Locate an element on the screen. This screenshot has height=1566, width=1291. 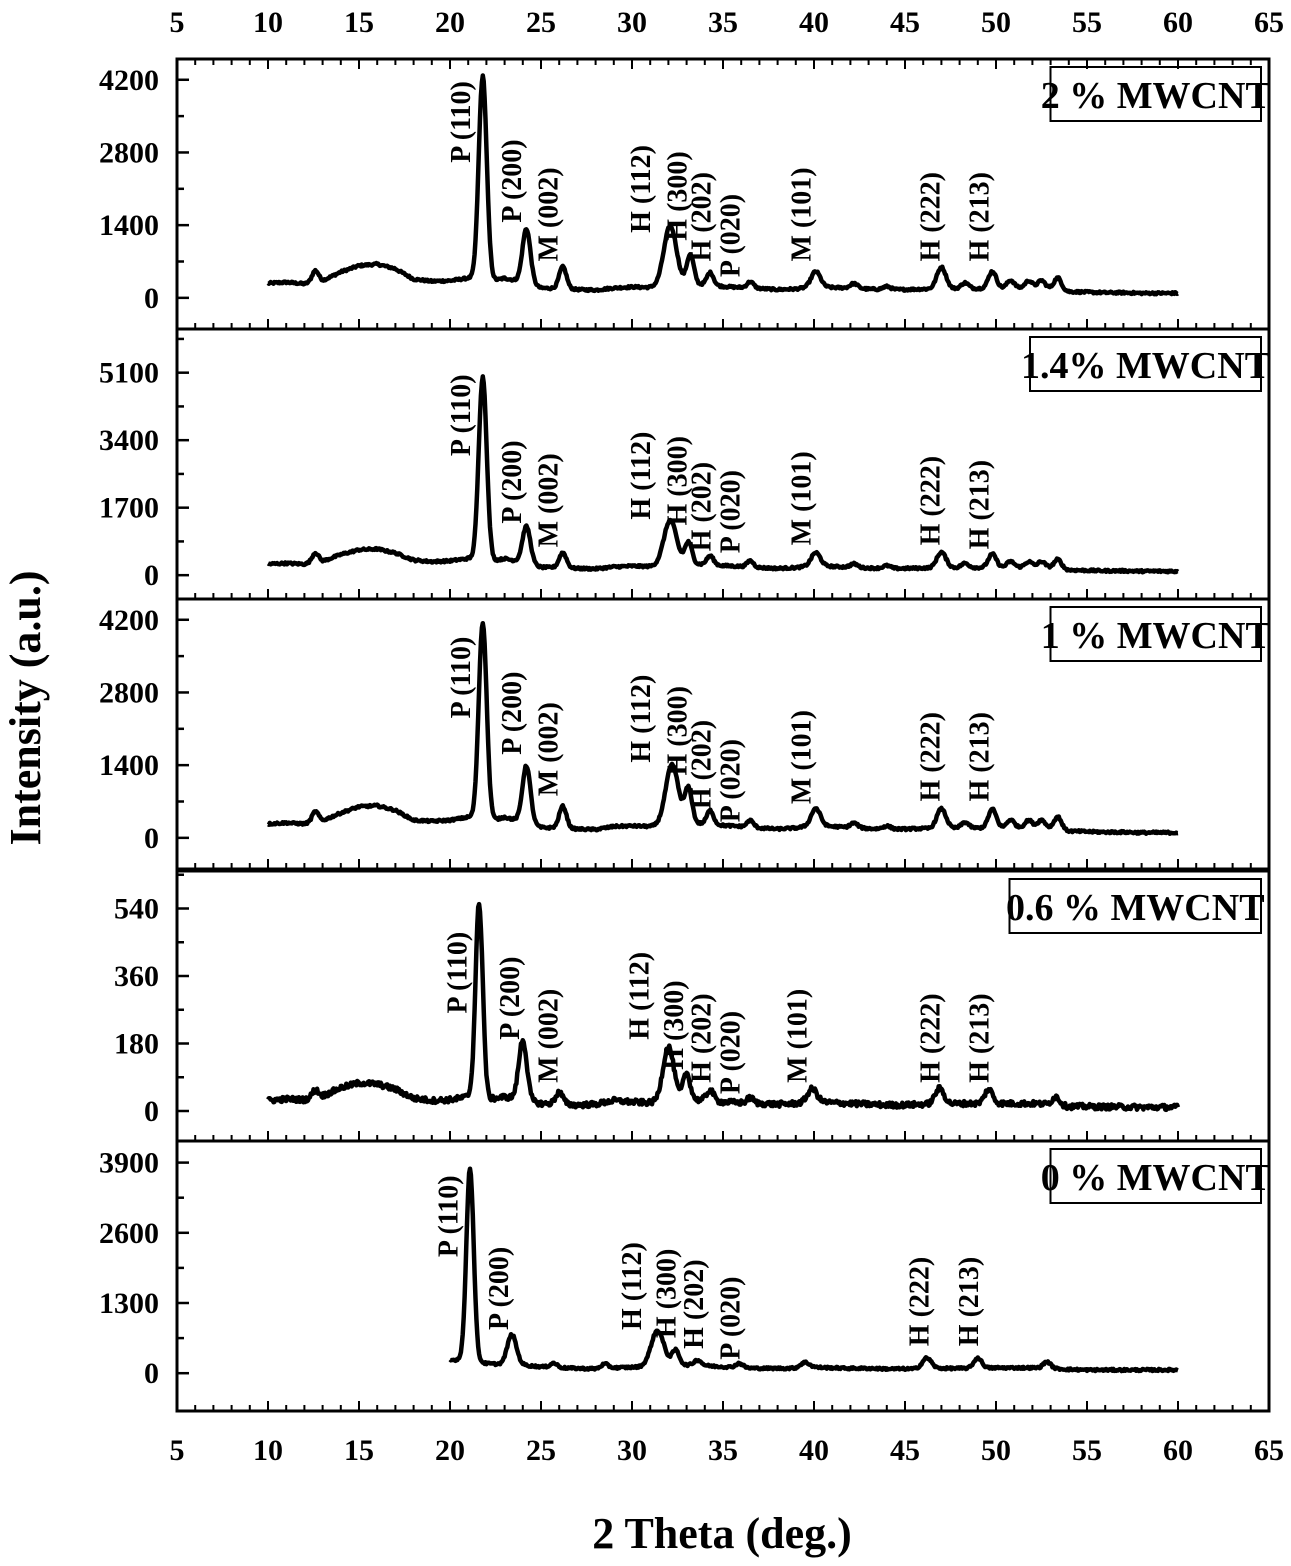
x-tick-label-bottom: 40 is located at coordinates (814, 1450).